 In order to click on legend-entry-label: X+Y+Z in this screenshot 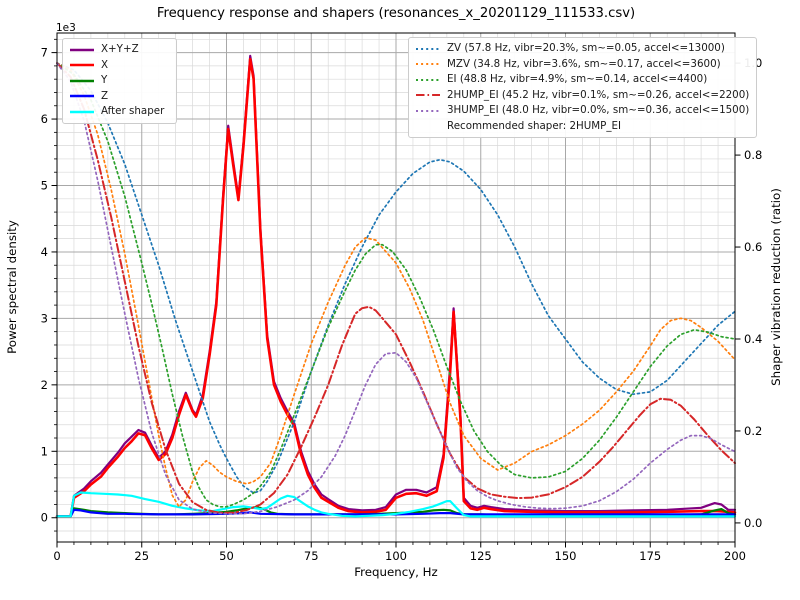, I will do `click(120, 49)`.